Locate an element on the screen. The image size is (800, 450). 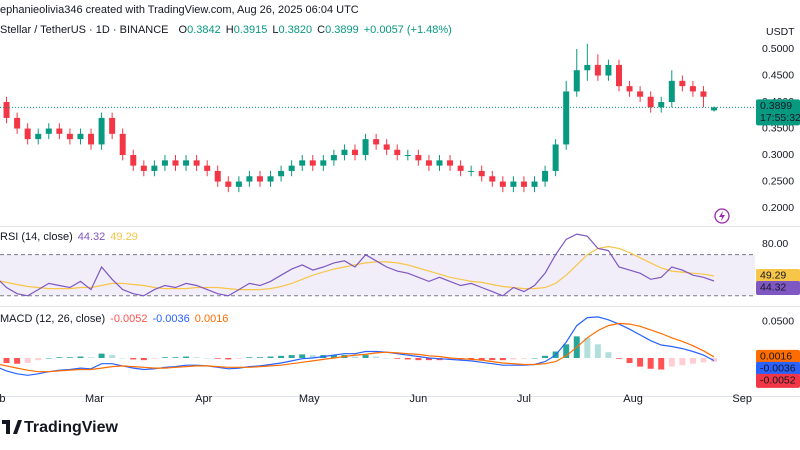
ohlc-value: 0.3820 is located at coordinates (295, 30).